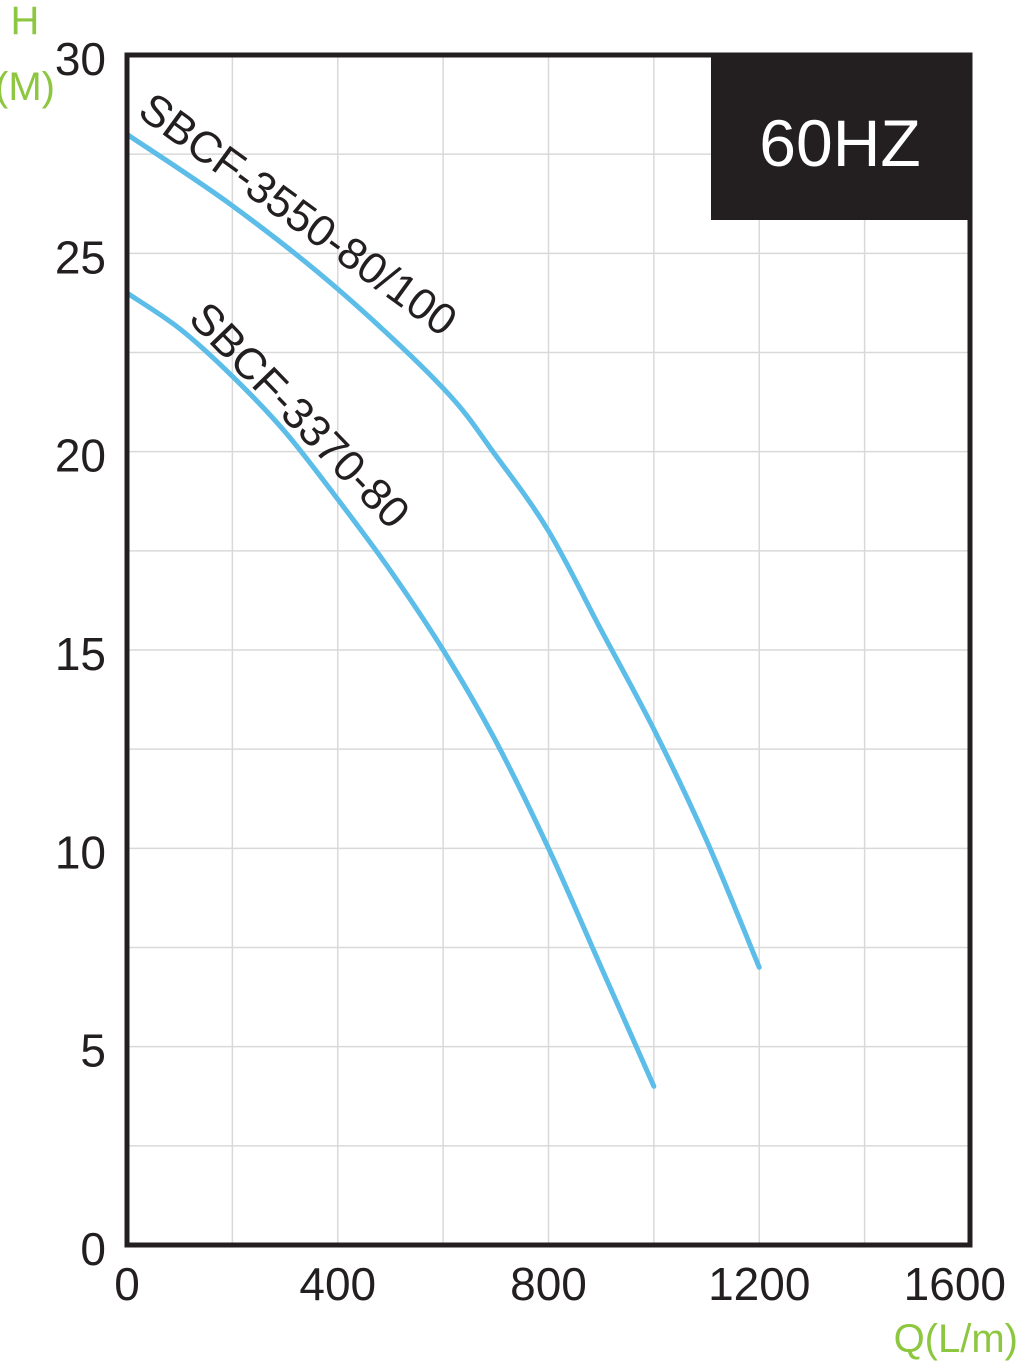 The width and height of the screenshot is (1024, 1361). Describe the element at coordinates (80, 852) in the screenshot. I see `y-tick-label: 10` at that location.